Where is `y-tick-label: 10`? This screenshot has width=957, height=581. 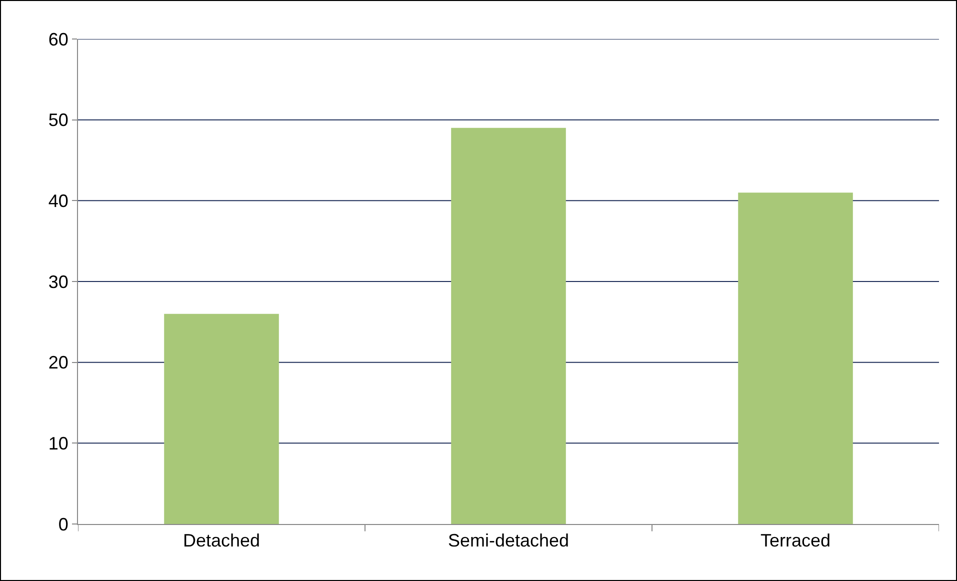
y-tick-label: 10 is located at coordinates (58, 443).